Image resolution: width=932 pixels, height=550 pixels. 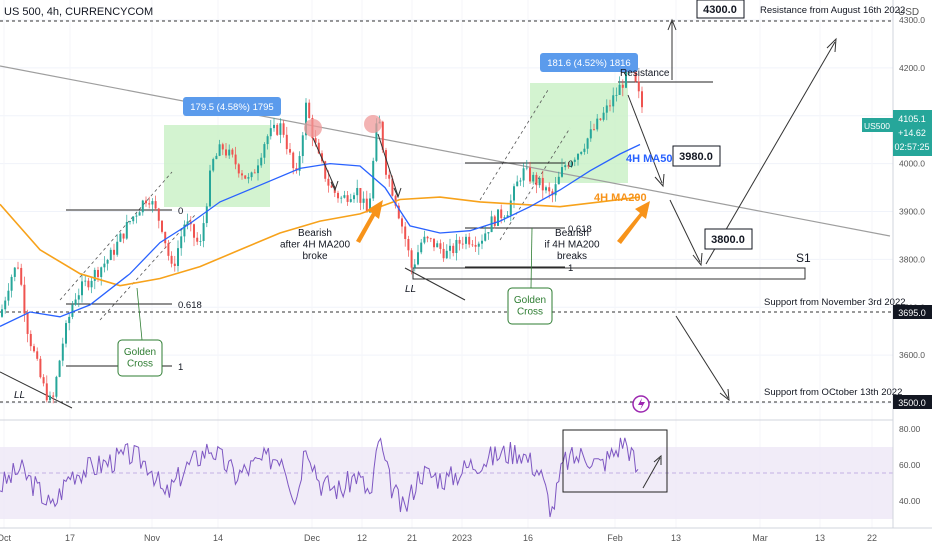 I want to click on target-4300-box, so click(x=720, y=9).